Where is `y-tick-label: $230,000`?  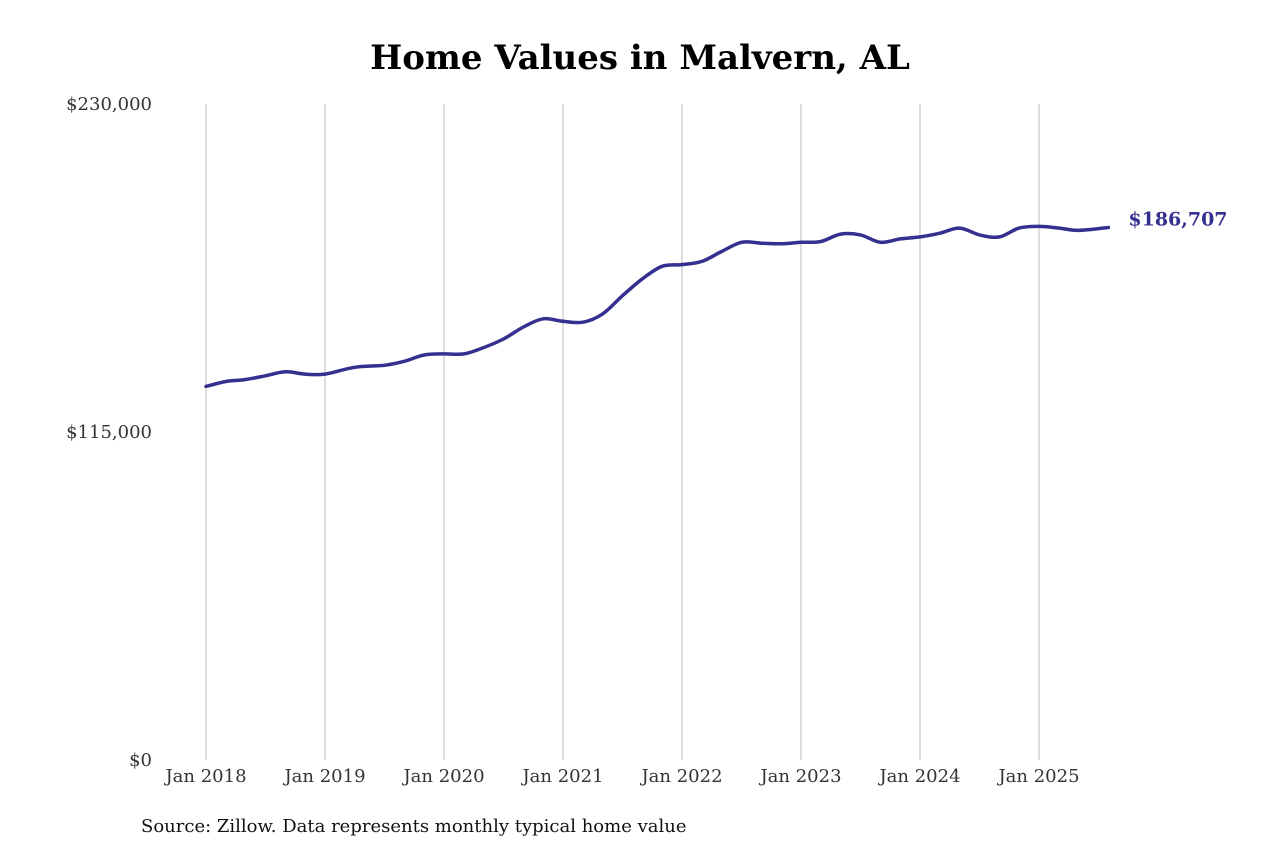
y-tick-label: $230,000 is located at coordinates (109, 104).